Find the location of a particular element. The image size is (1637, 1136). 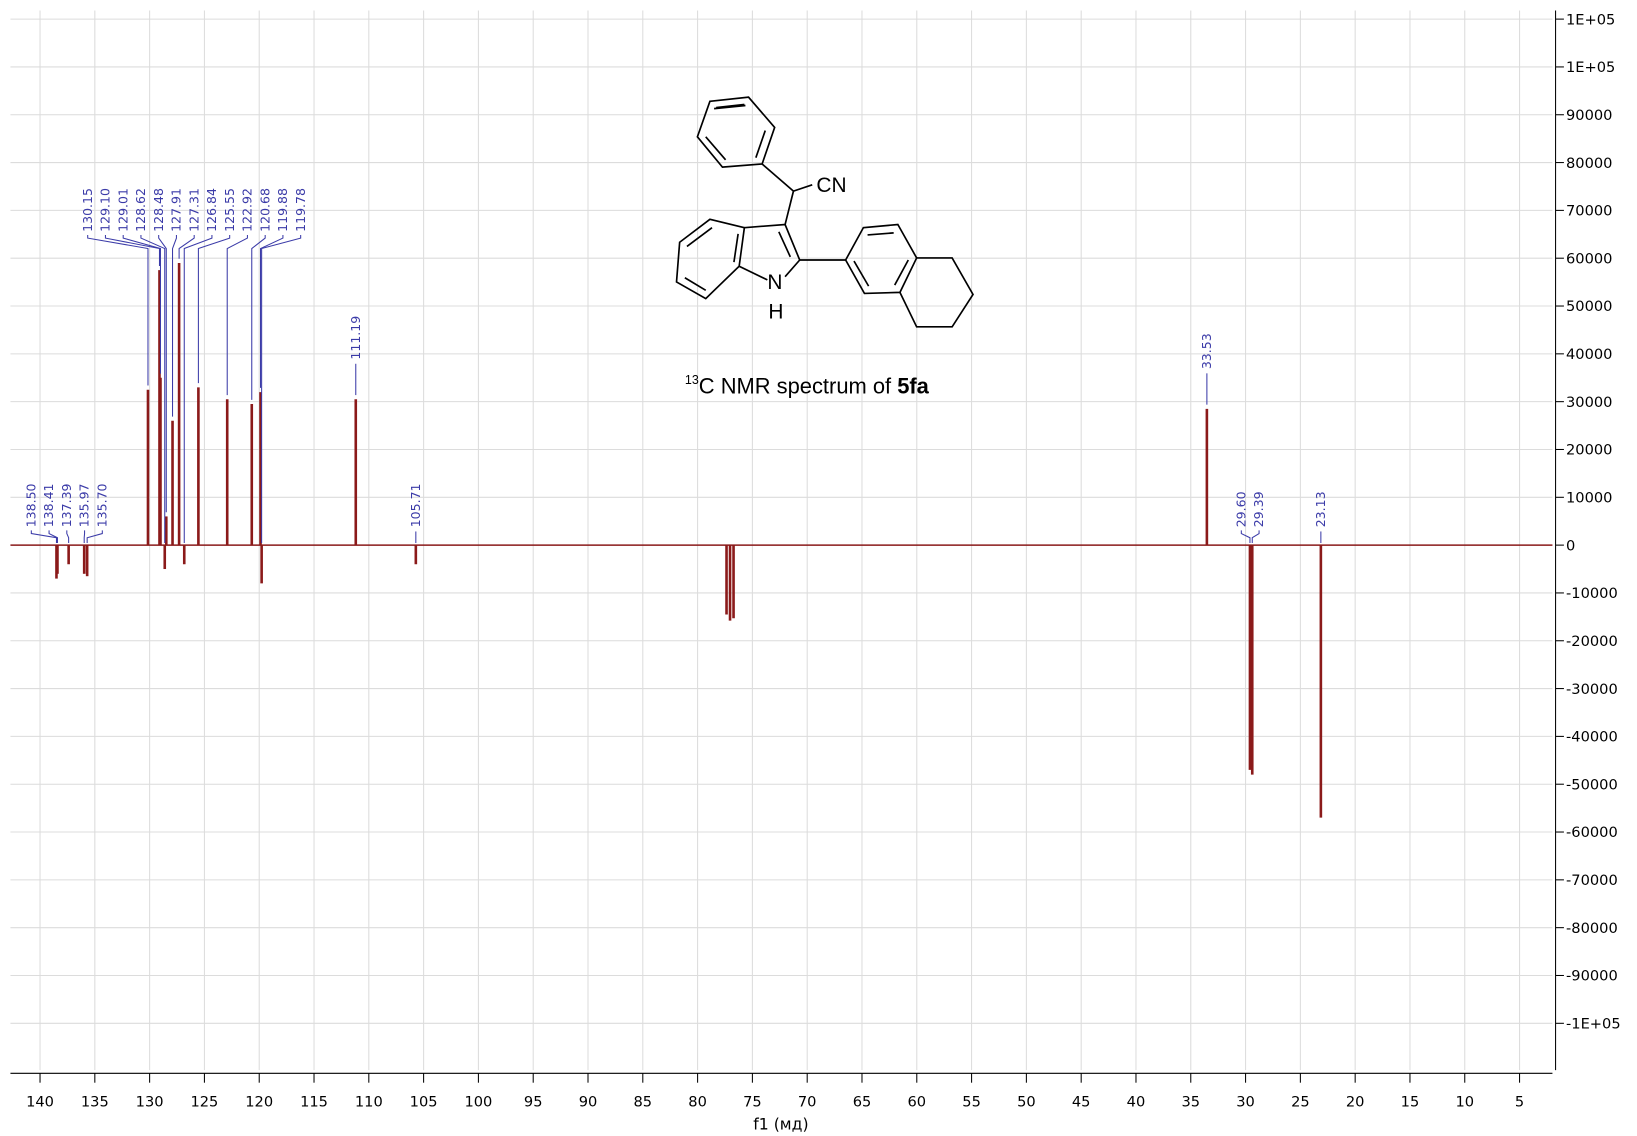

peak-label: 127.91 is located at coordinates (176, 210).